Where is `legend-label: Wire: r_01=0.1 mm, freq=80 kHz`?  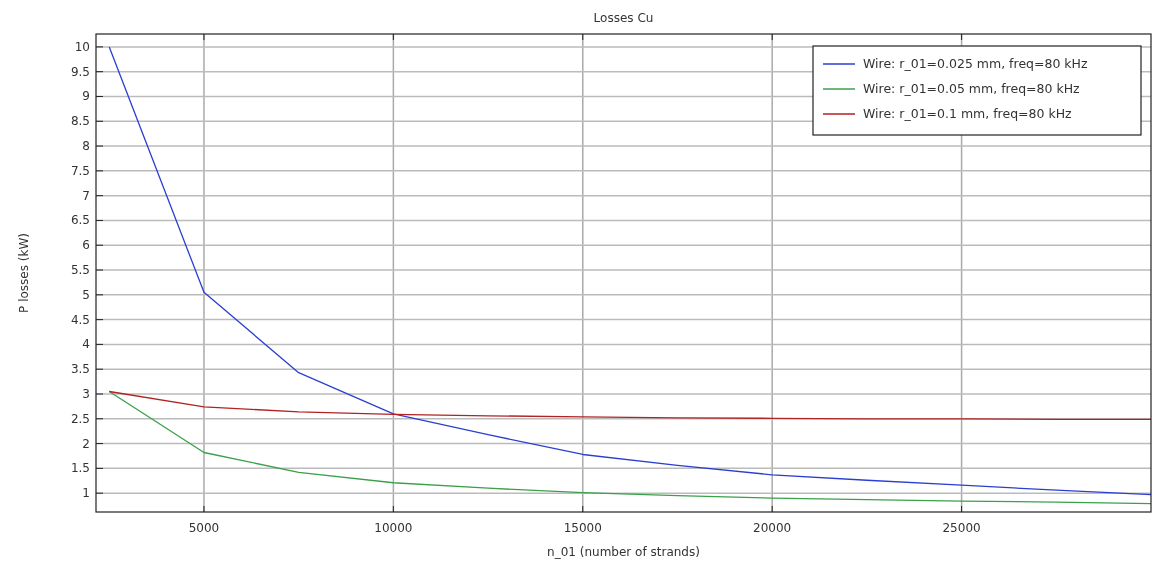
legend-label: Wire: r_01=0.1 mm, freq=80 kHz is located at coordinates (968, 113).